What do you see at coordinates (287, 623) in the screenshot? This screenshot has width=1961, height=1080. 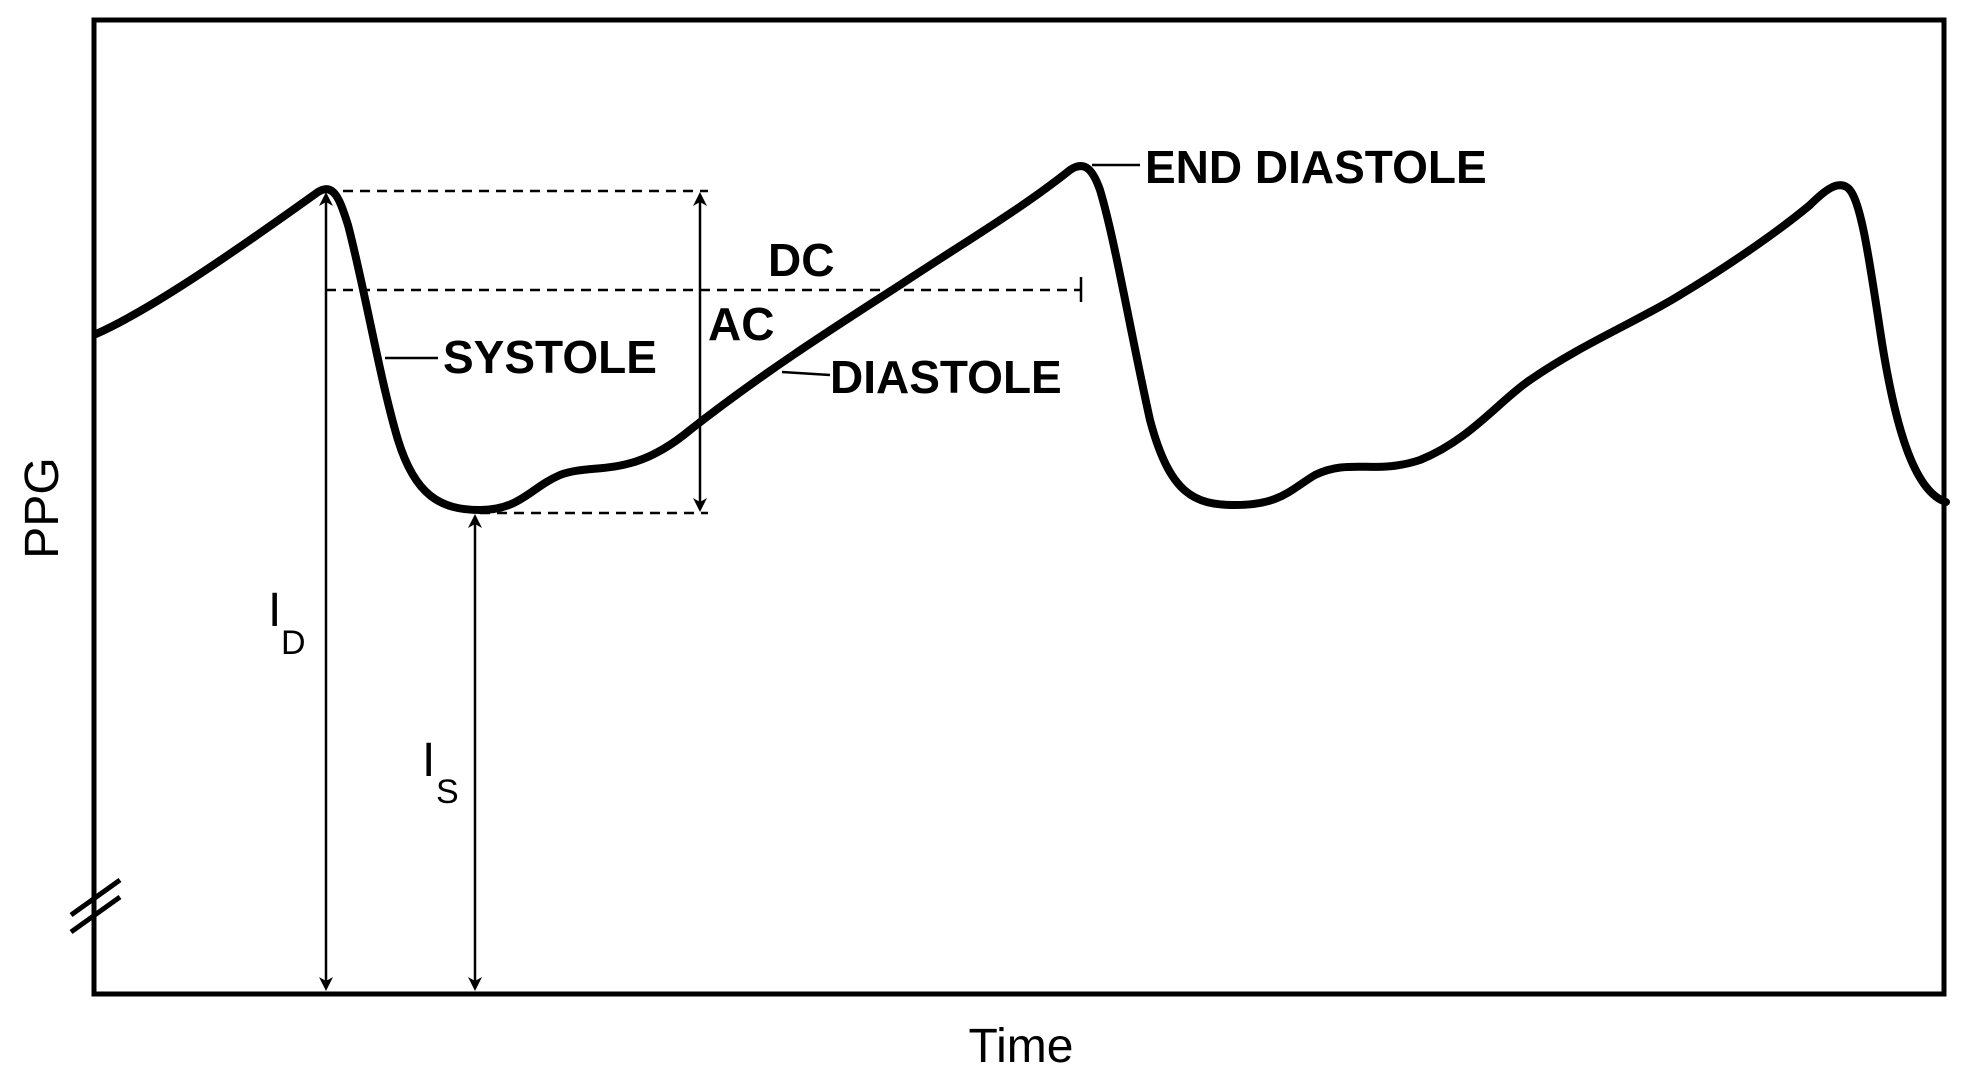 I see `id-label: I D` at bounding box center [287, 623].